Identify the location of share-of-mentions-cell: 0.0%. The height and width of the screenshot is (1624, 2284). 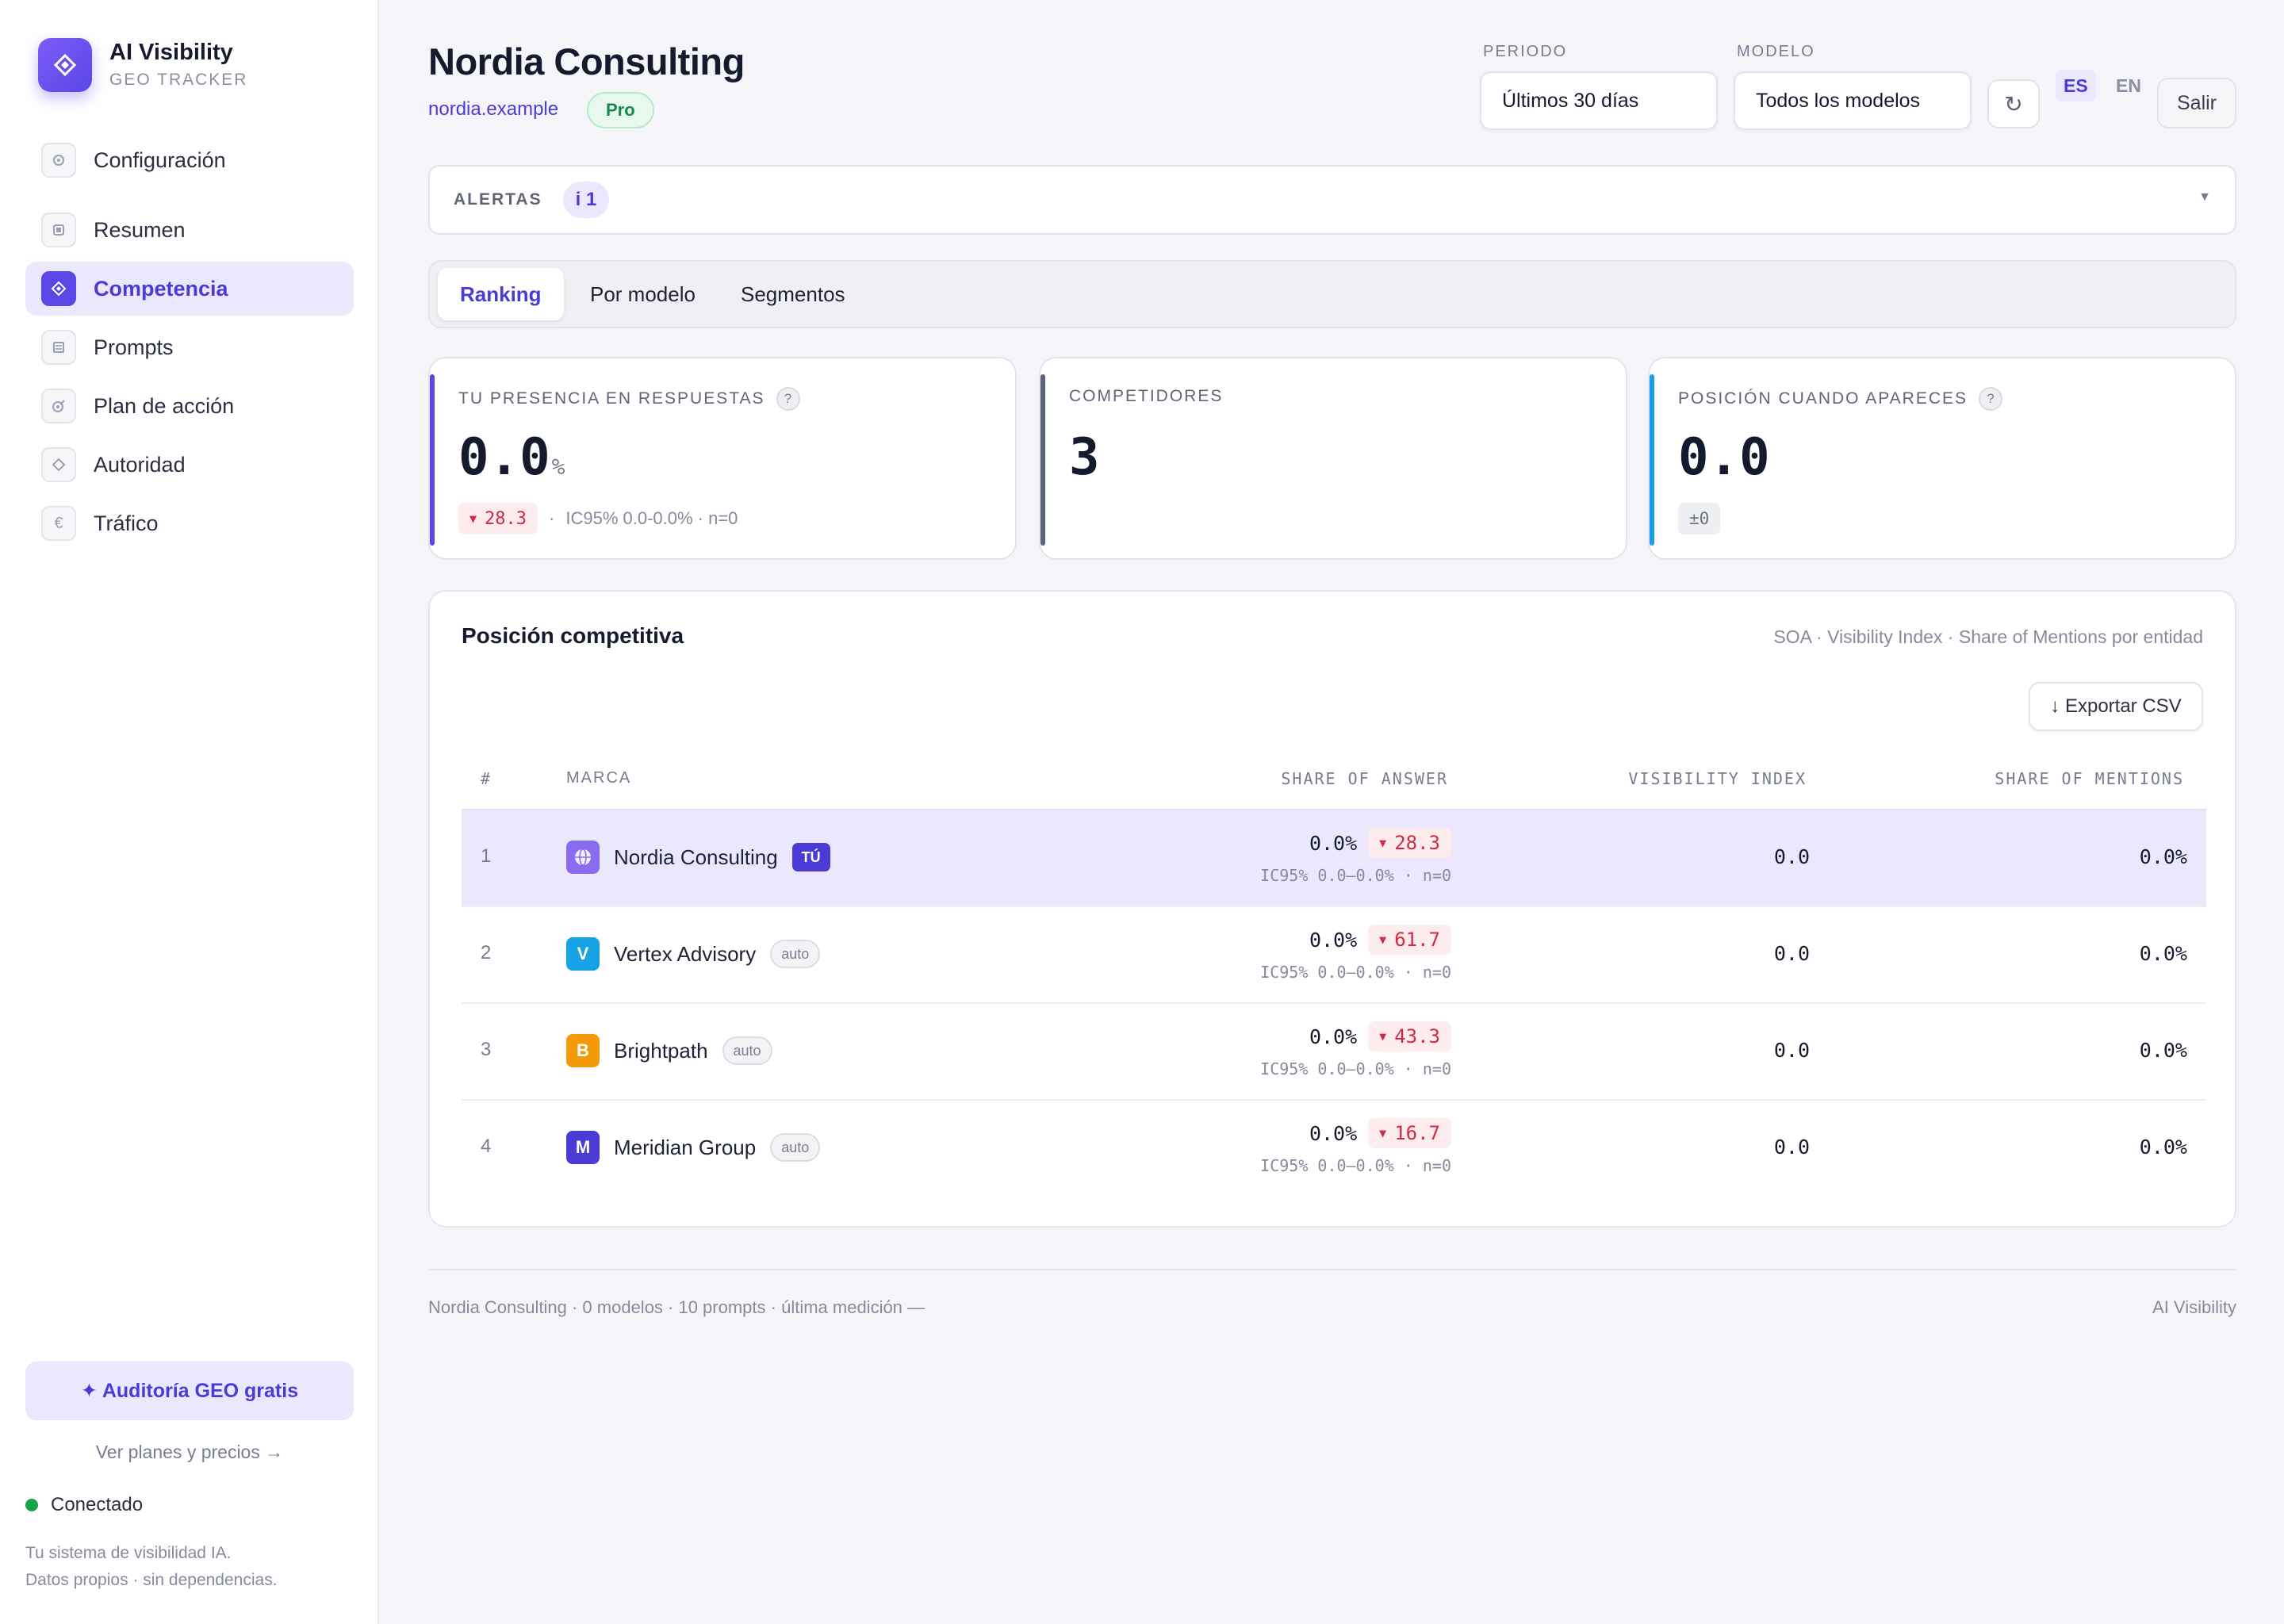
(2163, 953).